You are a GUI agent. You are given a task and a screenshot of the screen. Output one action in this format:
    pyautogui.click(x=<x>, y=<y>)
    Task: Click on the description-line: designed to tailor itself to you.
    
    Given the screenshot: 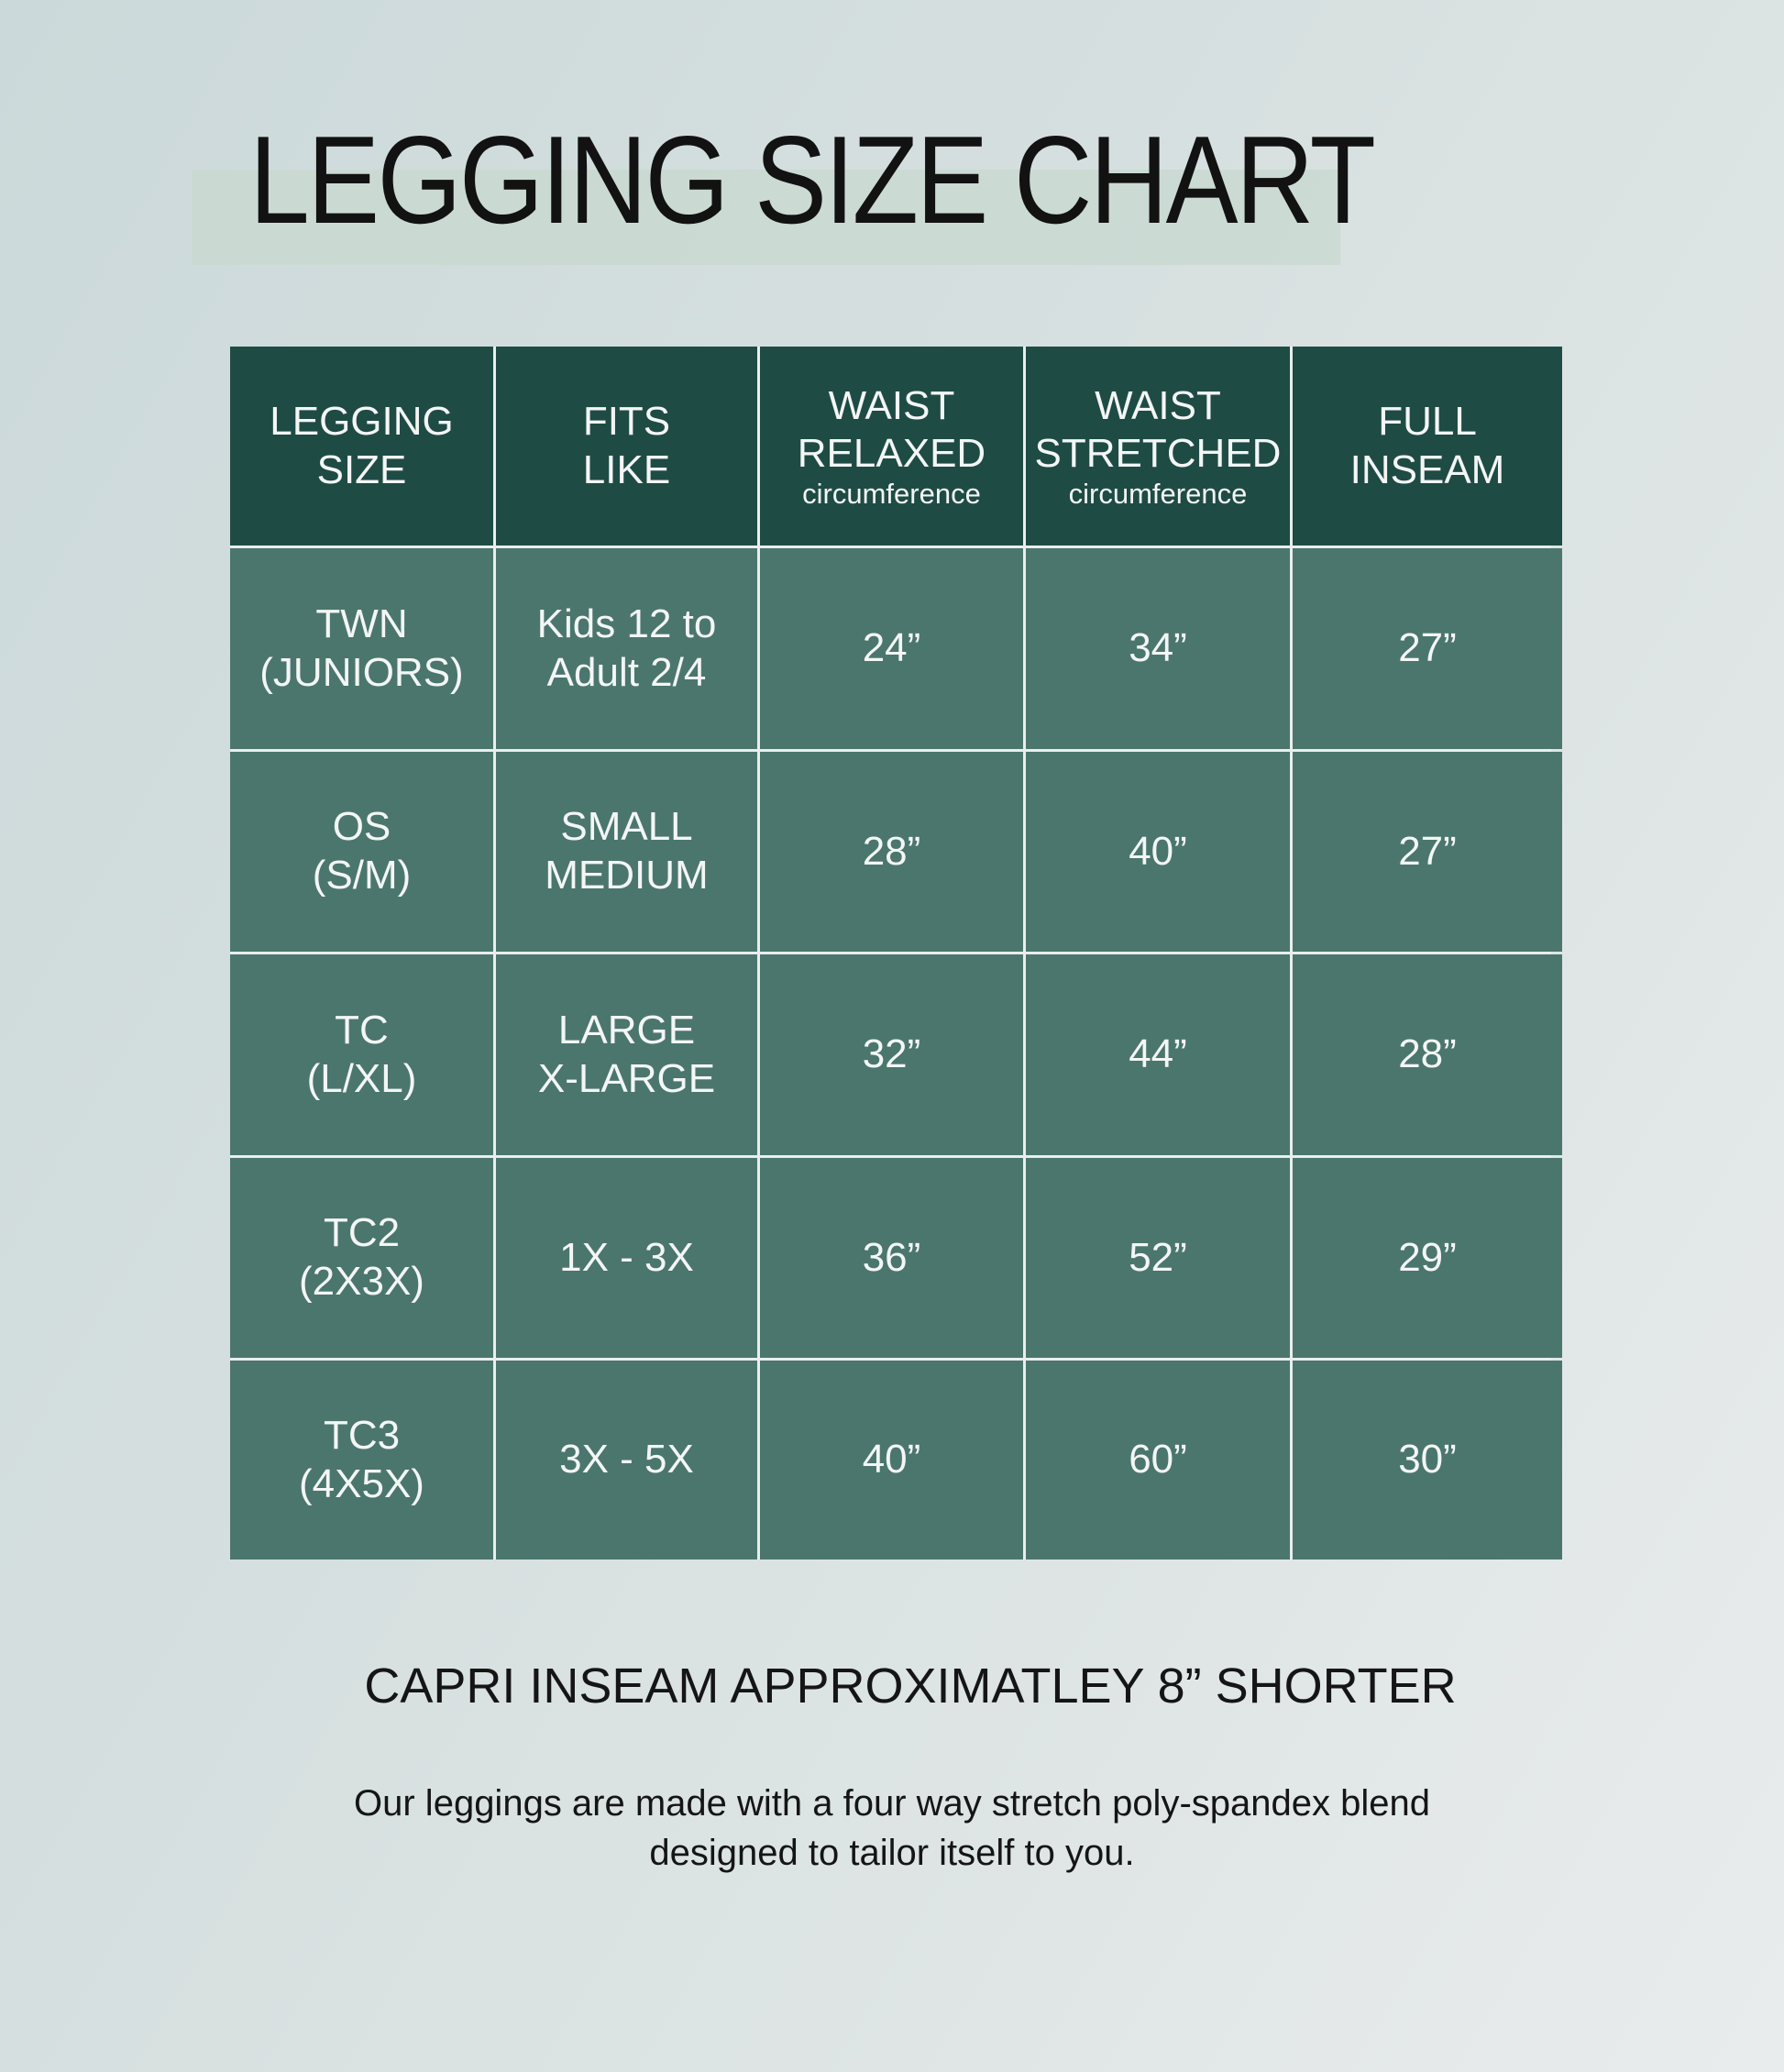 What is the action you would take?
    pyautogui.click(x=892, y=1853)
    